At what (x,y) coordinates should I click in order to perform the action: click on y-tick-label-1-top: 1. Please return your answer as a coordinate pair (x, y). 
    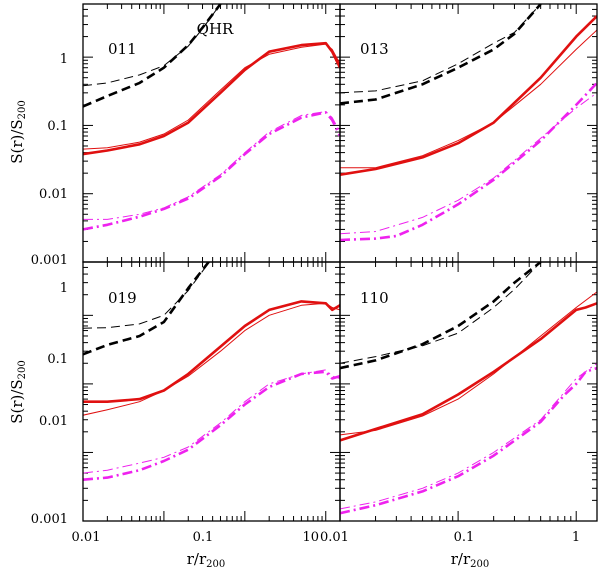
    Looking at the image, I should click on (64, 59).